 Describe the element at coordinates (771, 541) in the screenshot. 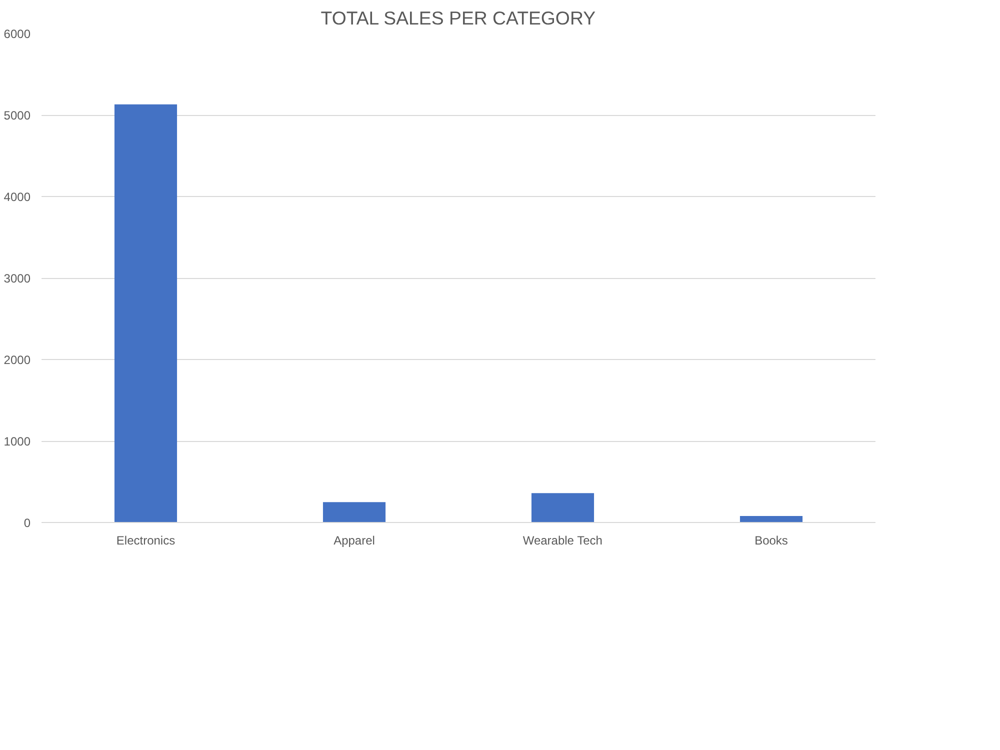

I see `x-tick-label: Books` at that location.